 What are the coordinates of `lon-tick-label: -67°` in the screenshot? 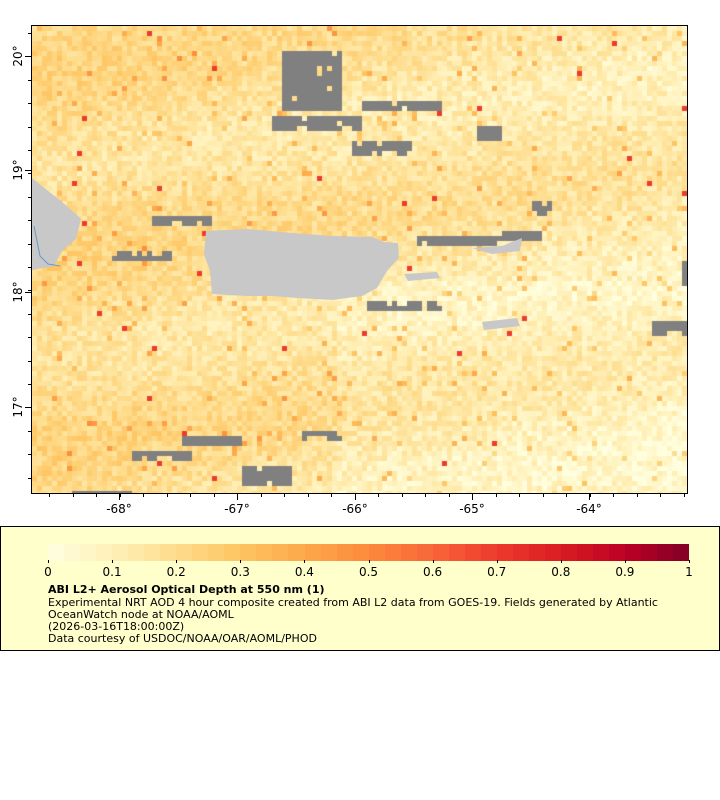 It's located at (237, 509).